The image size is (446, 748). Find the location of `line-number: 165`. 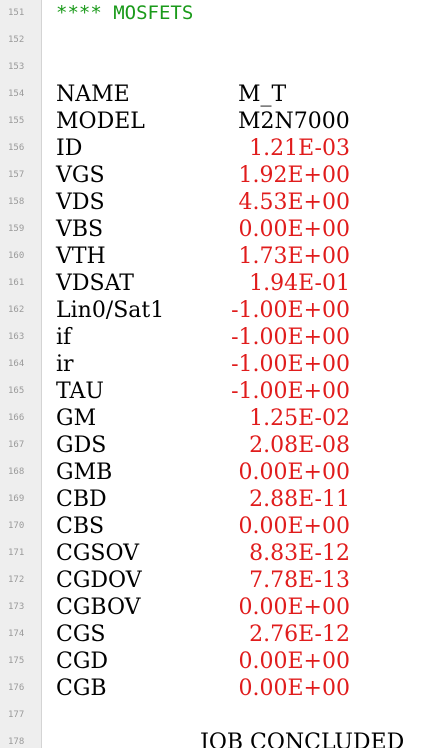

line-number: 165 is located at coordinates (16, 391).